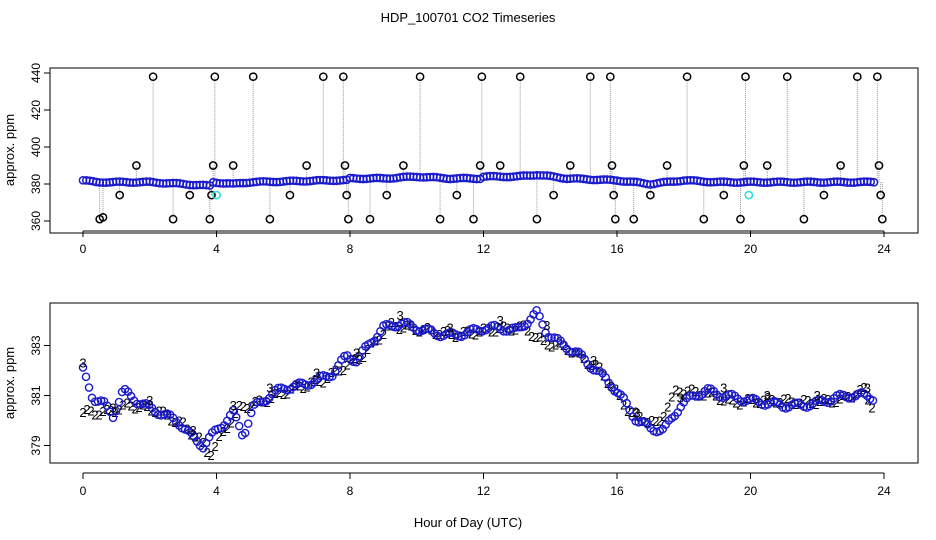 Image resolution: width=936 pixels, height=540 pixels. Describe the element at coordinates (36, 110) in the screenshot. I see `y-tick-label: 420` at that location.